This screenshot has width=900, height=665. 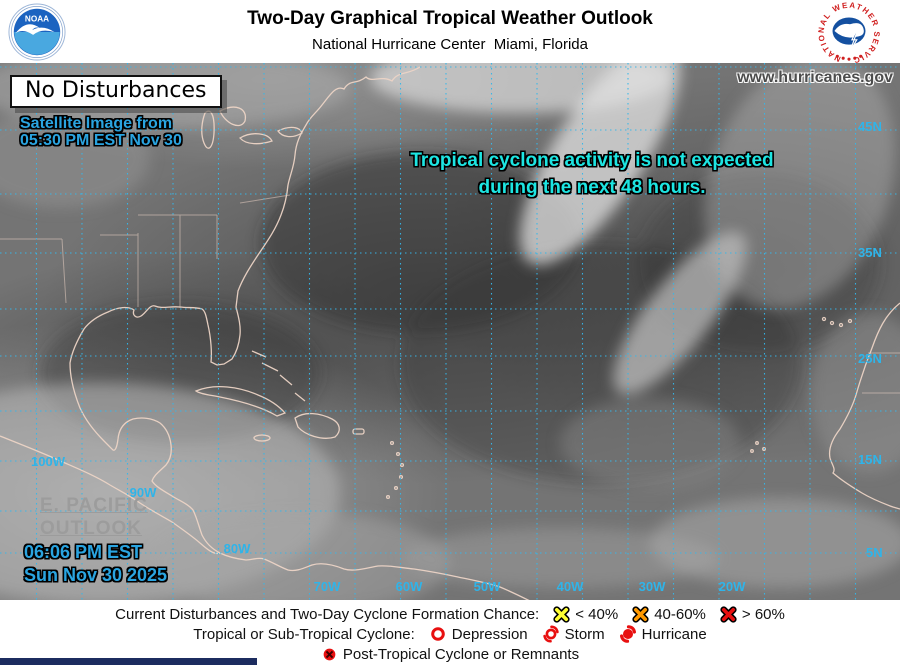 I want to click on lat-label-45n: 45N, so click(x=870, y=126).